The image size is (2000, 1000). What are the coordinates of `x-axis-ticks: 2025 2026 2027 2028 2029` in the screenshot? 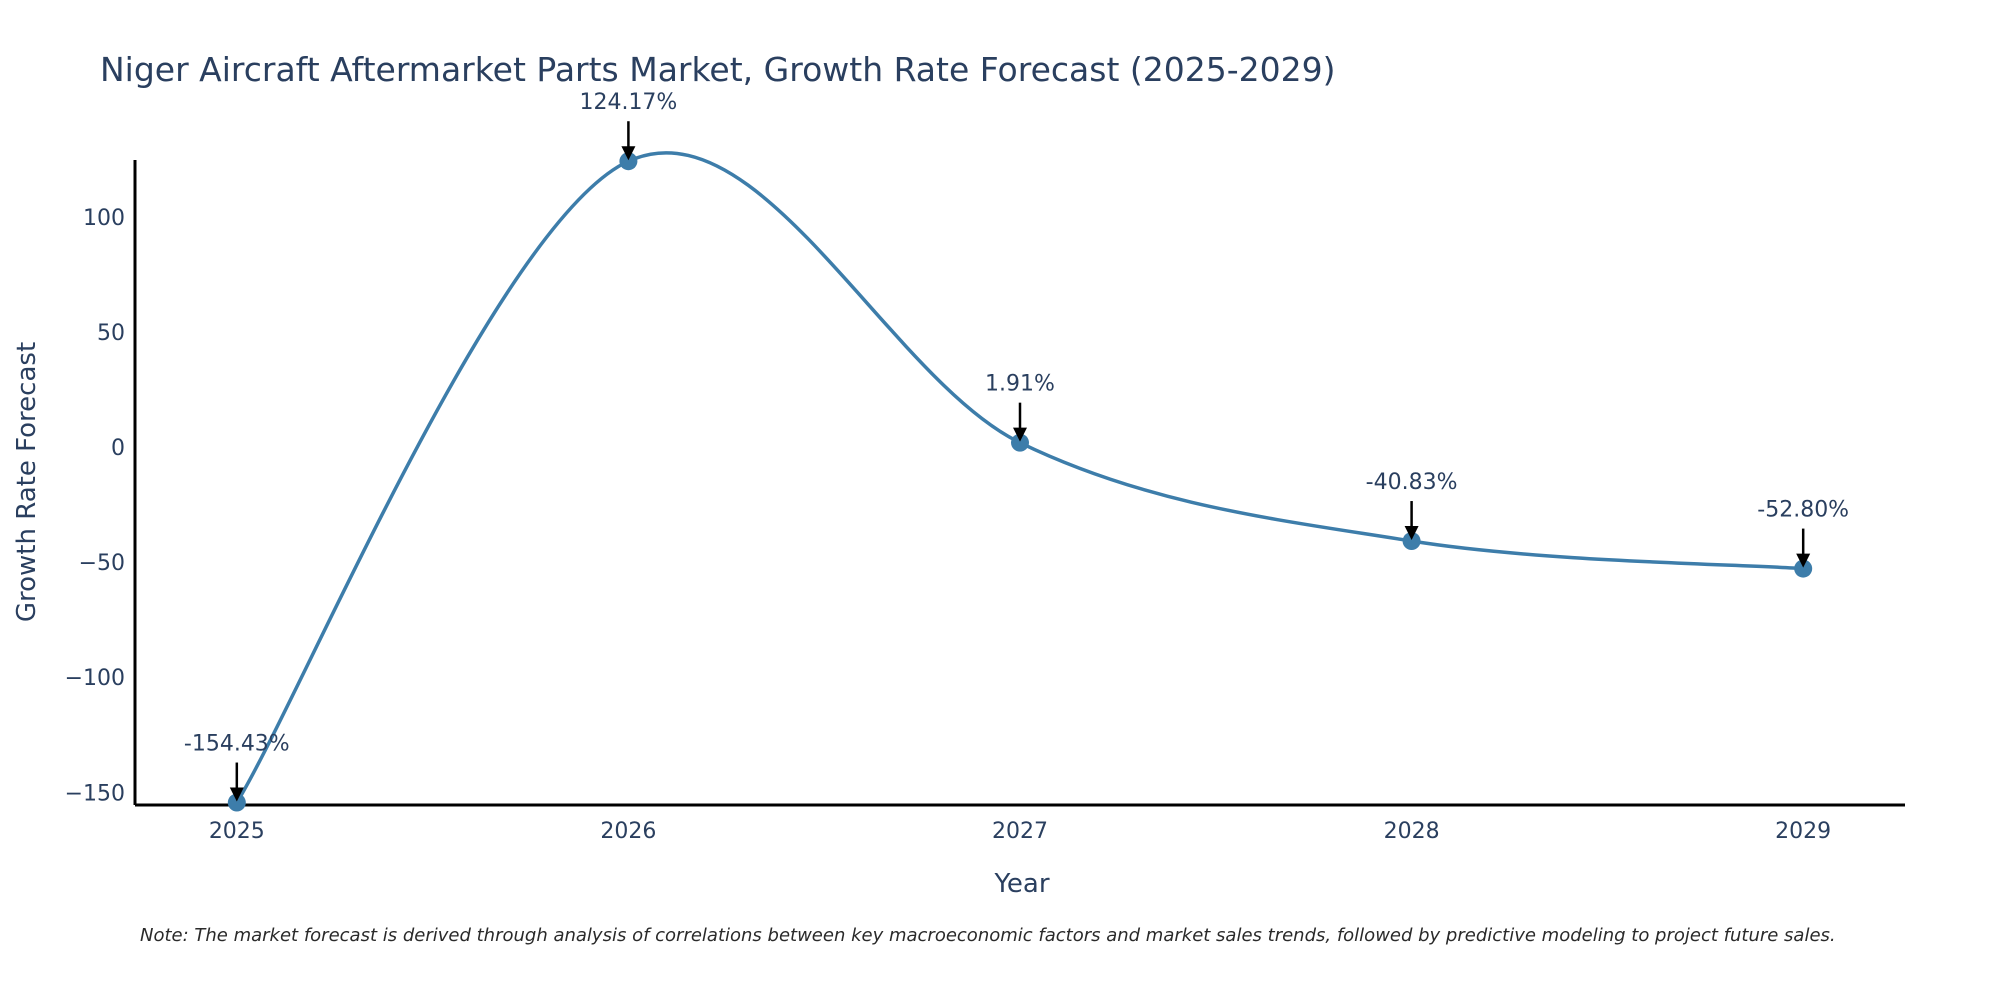 It's located at (1020, 831).